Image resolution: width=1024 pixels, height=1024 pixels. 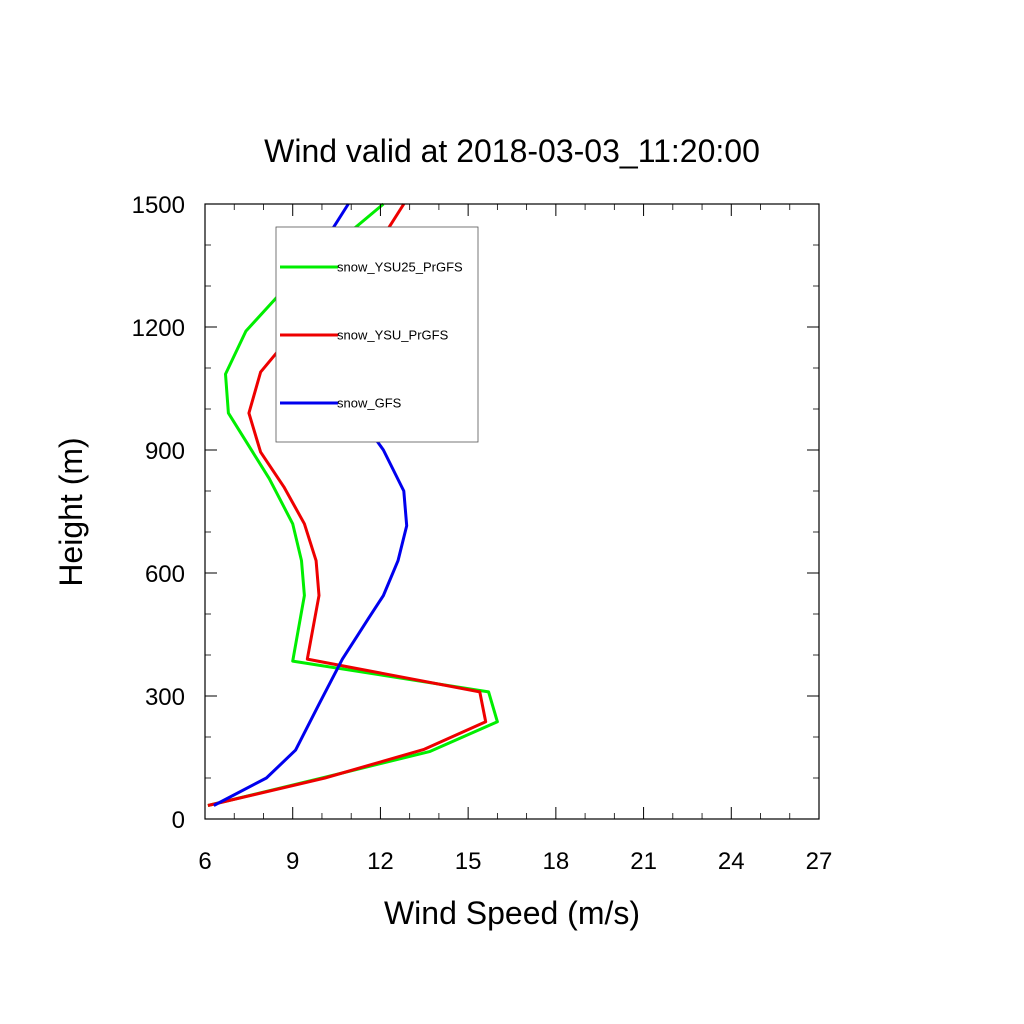 What do you see at coordinates (643, 861) in the screenshot?
I see `x-tick-label: 21` at bounding box center [643, 861].